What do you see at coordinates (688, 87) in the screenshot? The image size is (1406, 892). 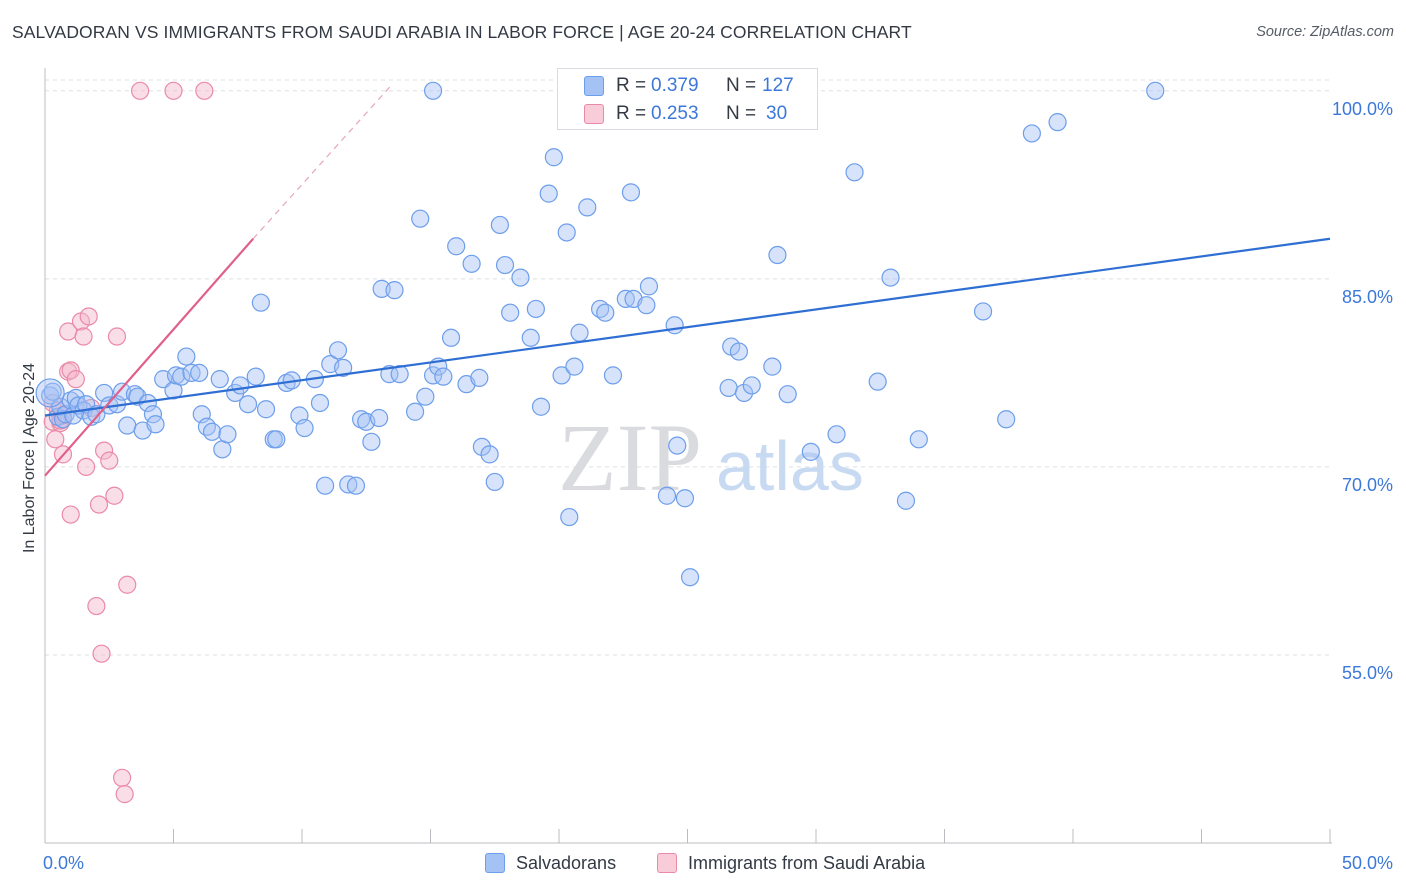 I see `legend-row-salvadorans: R = 0.379 N = 127` at bounding box center [688, 87].